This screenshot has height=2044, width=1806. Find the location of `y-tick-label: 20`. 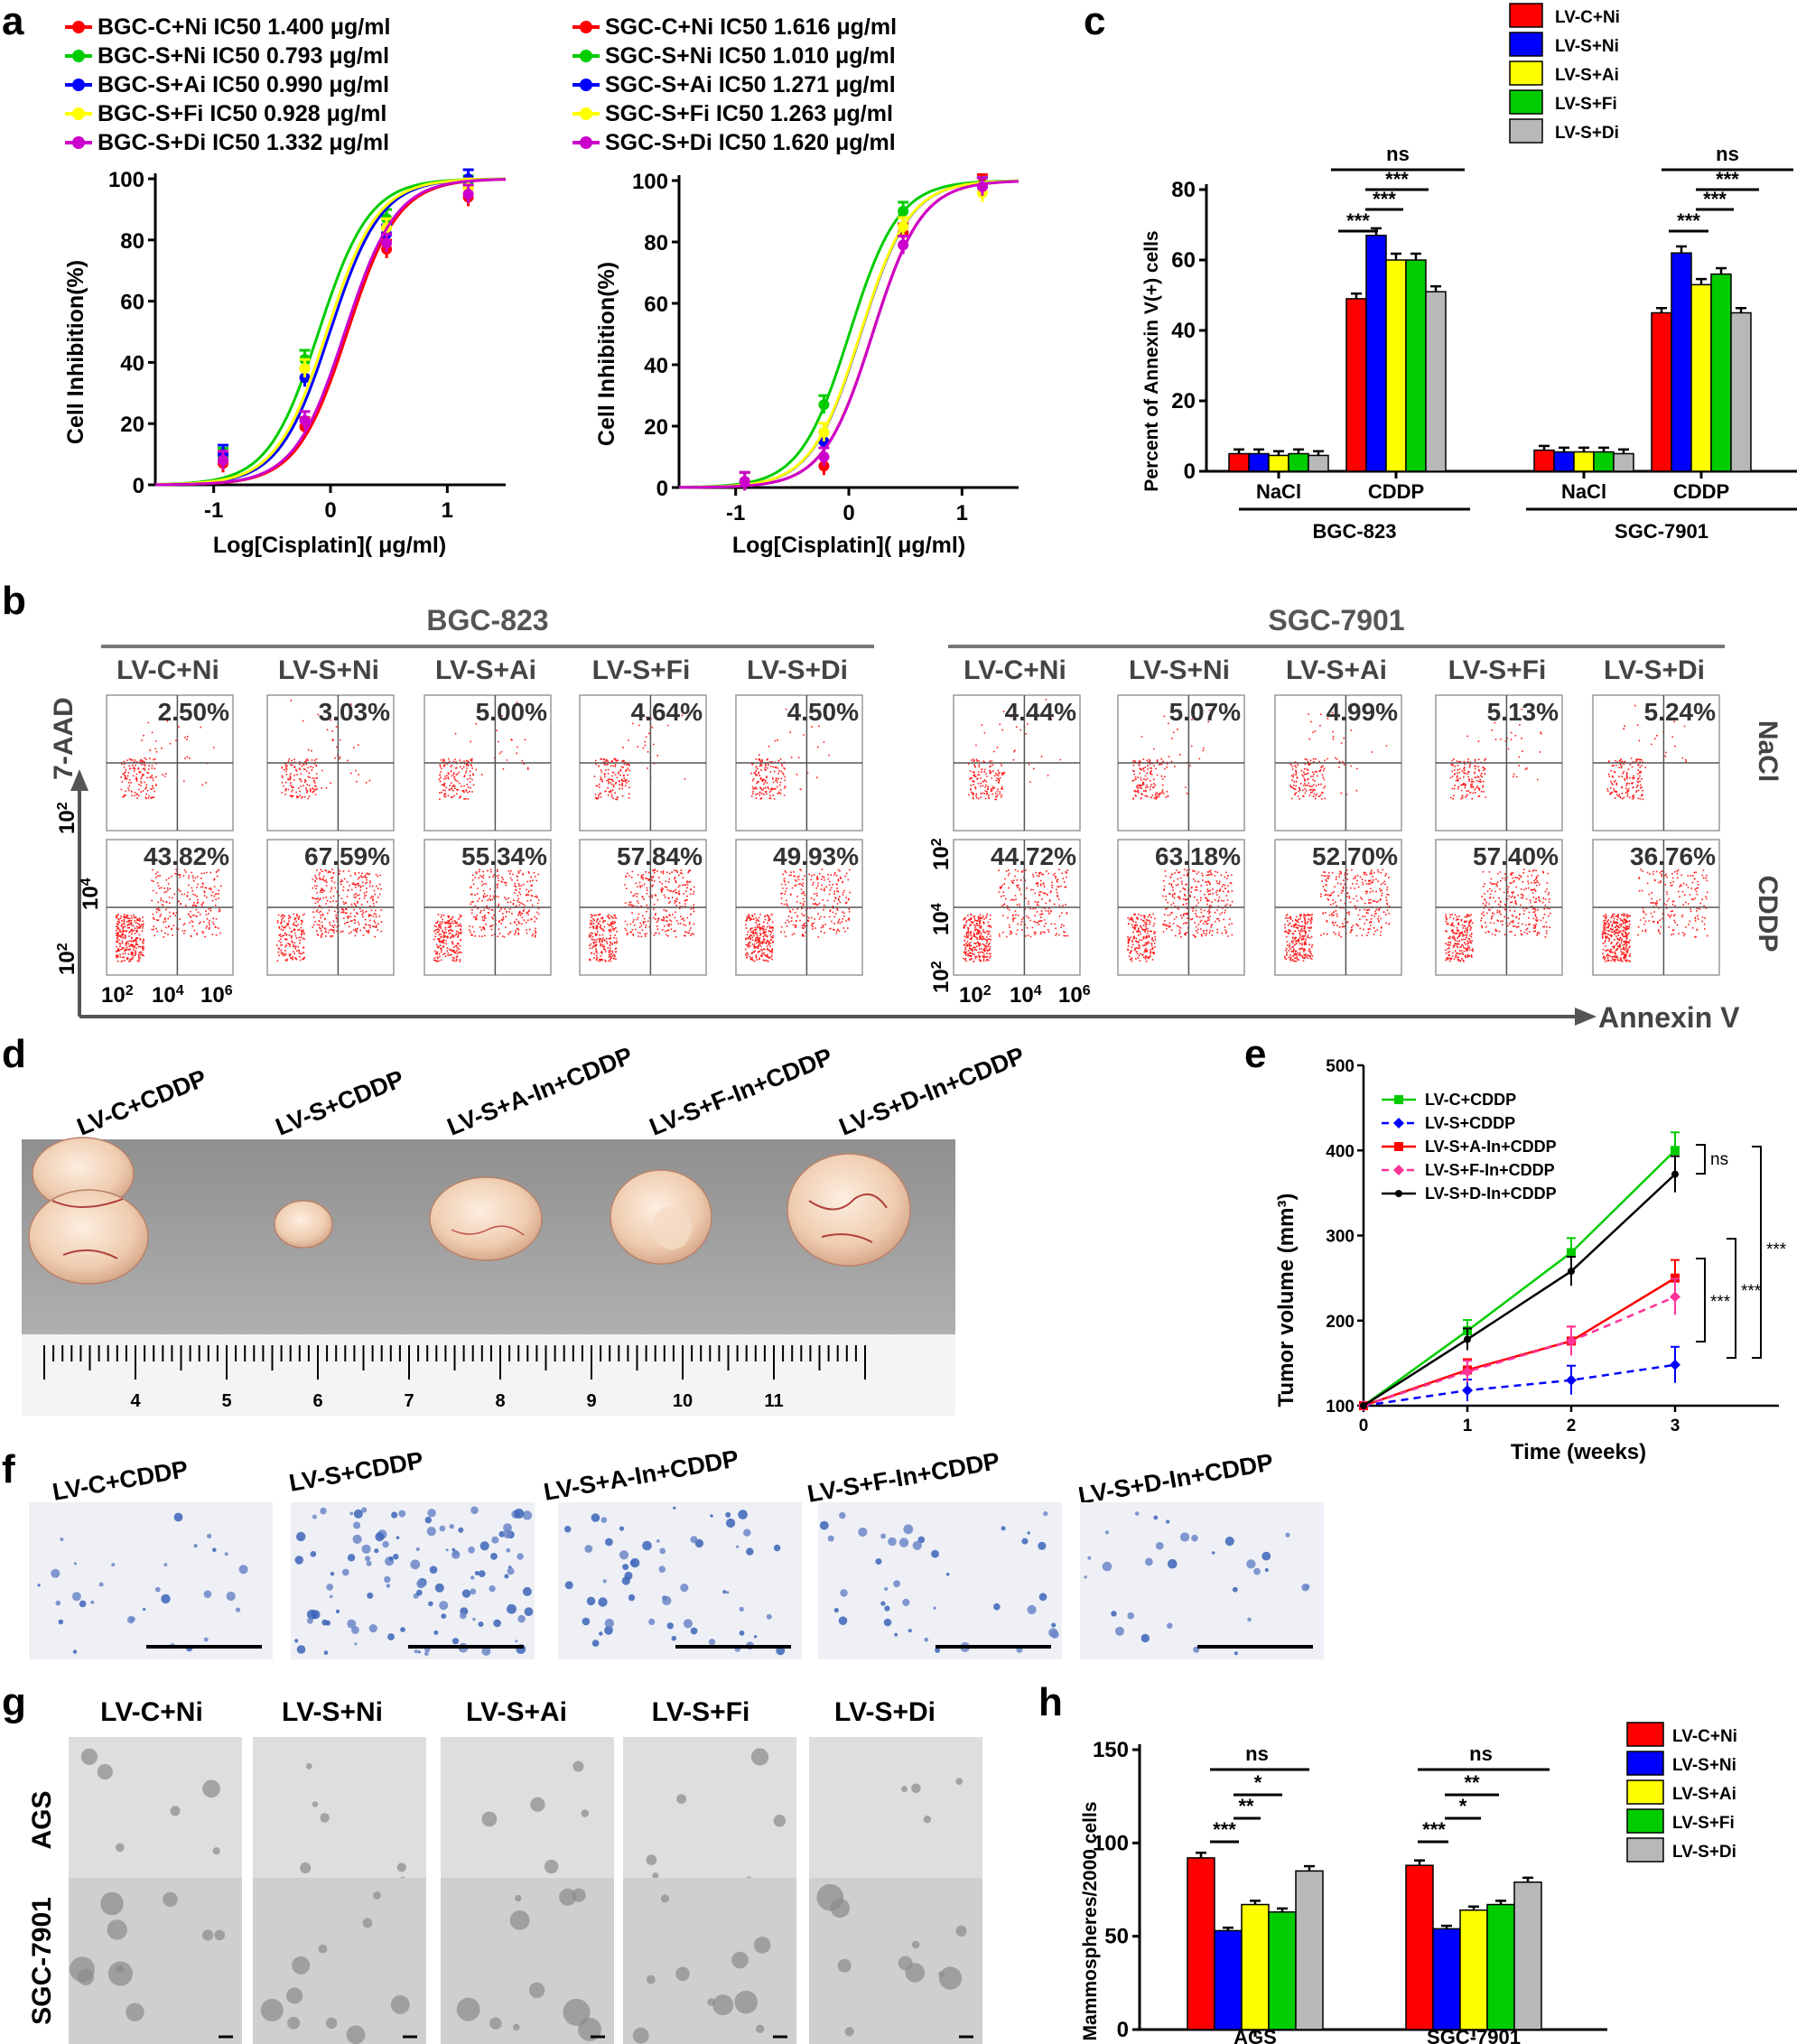

y-tick-label: 20 is located at coordinates (656, 427).